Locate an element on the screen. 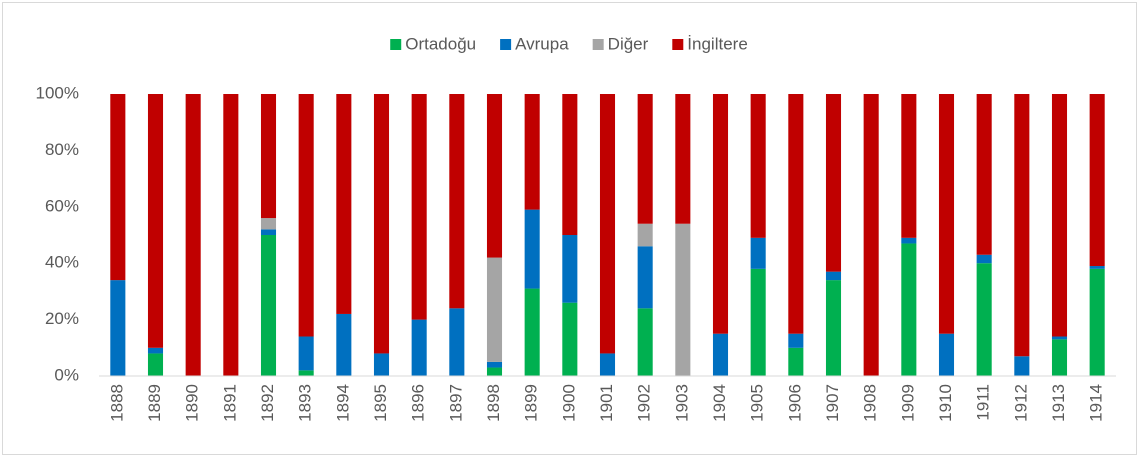 This screenshot has width=1139, height=457. x-tick-label: 1913 is located at coordinates (1058, 403).